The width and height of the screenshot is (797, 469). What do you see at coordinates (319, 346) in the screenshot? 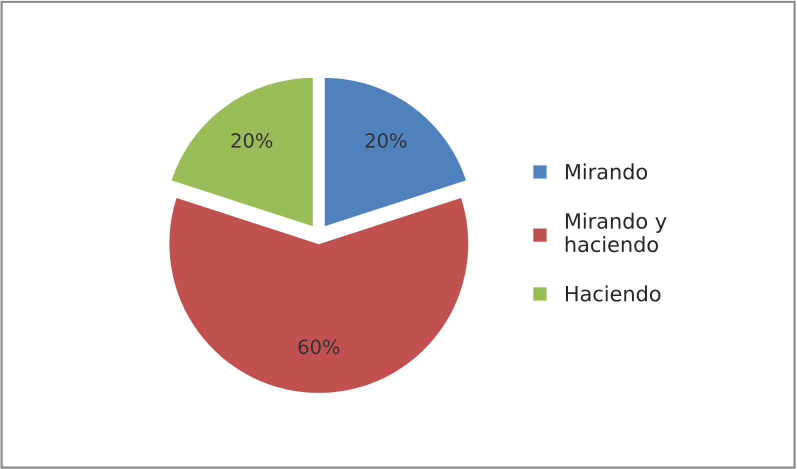
I see `data-label: 60%` at bounding box center [319, 346].